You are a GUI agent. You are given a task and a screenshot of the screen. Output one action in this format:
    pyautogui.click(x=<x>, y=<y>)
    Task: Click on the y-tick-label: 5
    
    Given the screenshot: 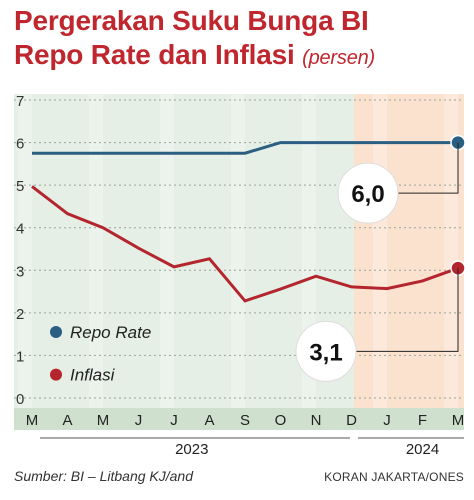 What is the action you would take?
    pyautogui.click(x=20, y=186)
    